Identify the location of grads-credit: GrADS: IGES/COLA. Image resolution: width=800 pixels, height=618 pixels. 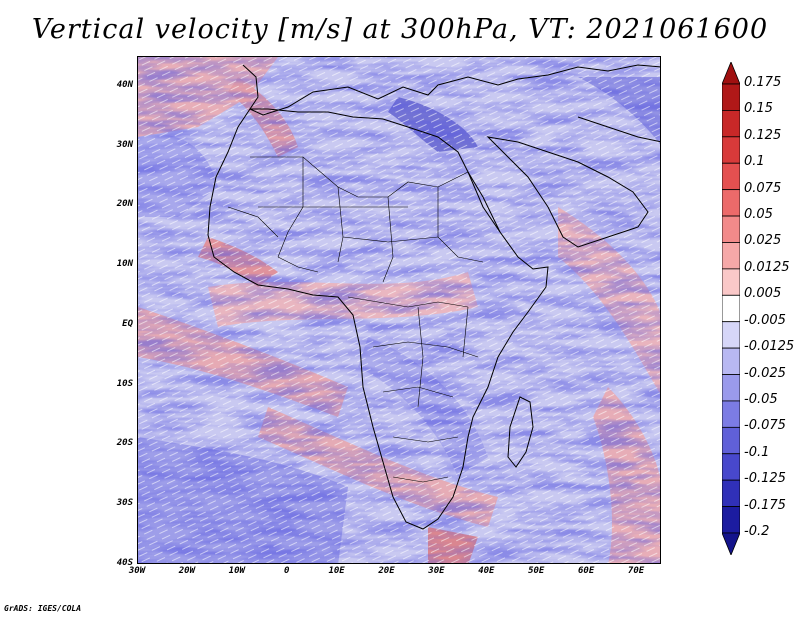
(43, 608).